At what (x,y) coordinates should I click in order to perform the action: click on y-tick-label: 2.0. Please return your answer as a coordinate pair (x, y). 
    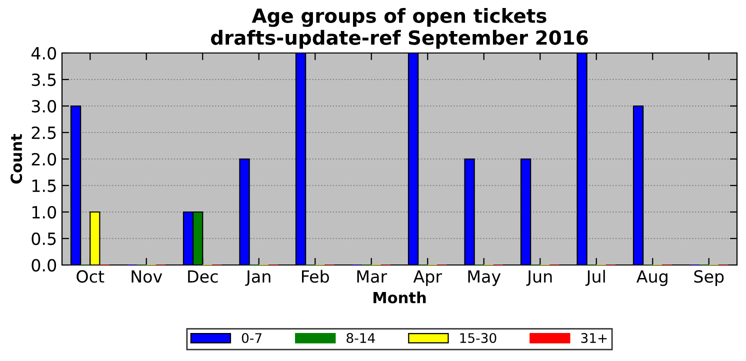
    Looking at the image, I should click on (44, 159).